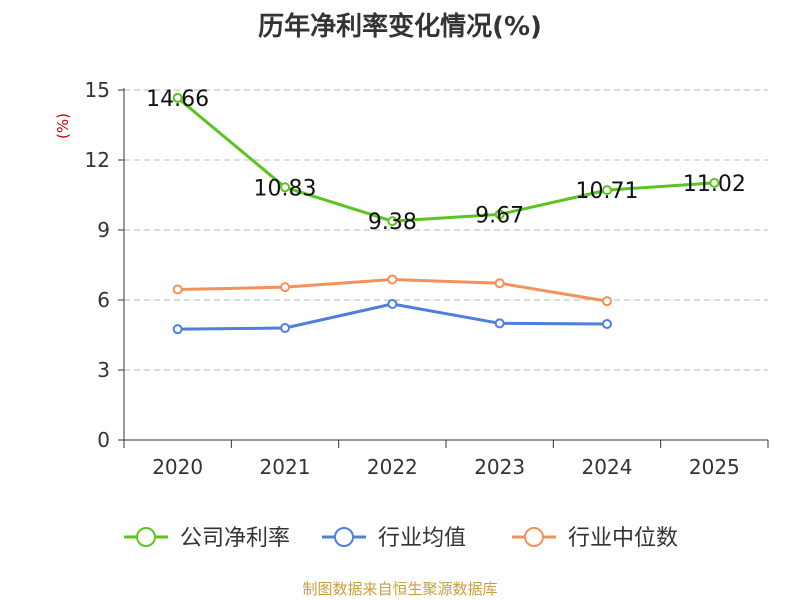 Image resolution: width=800 pixels, height=600 pixels. I want to click on y-tick-label: 15, so click(97, 90).